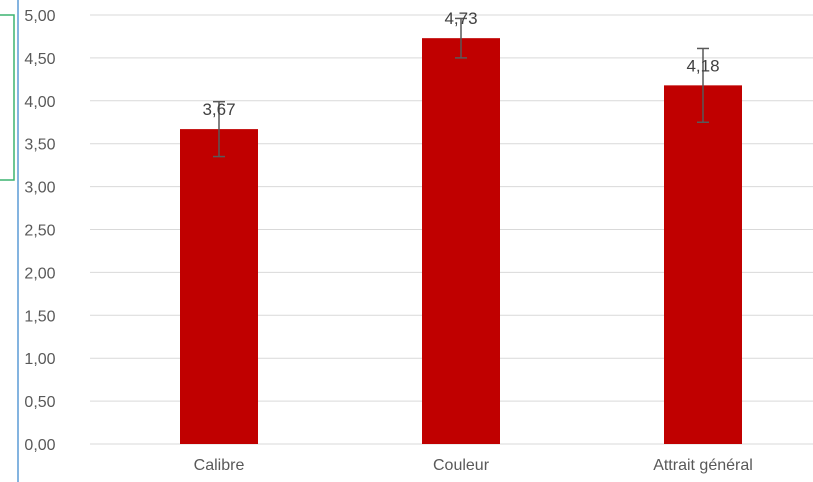 The image size is (813, 482). Describe the element at coordinates (703, 465) in the screenshot. I see `x-category-label: Attrait général` at that location.